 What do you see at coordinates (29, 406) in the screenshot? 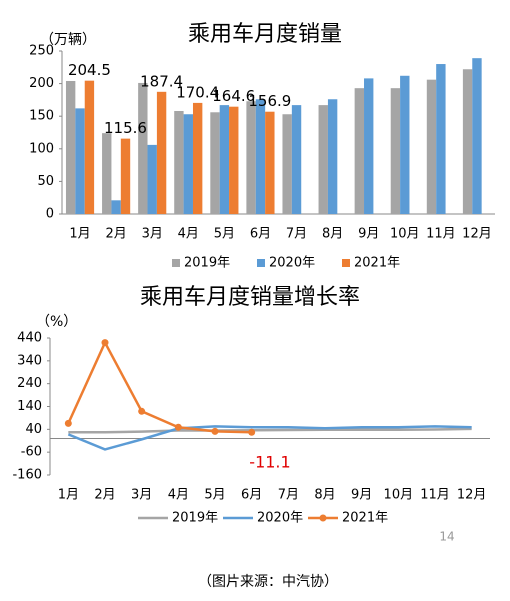
I see `y-tick-label: 140` at bounding box center [29, 406].